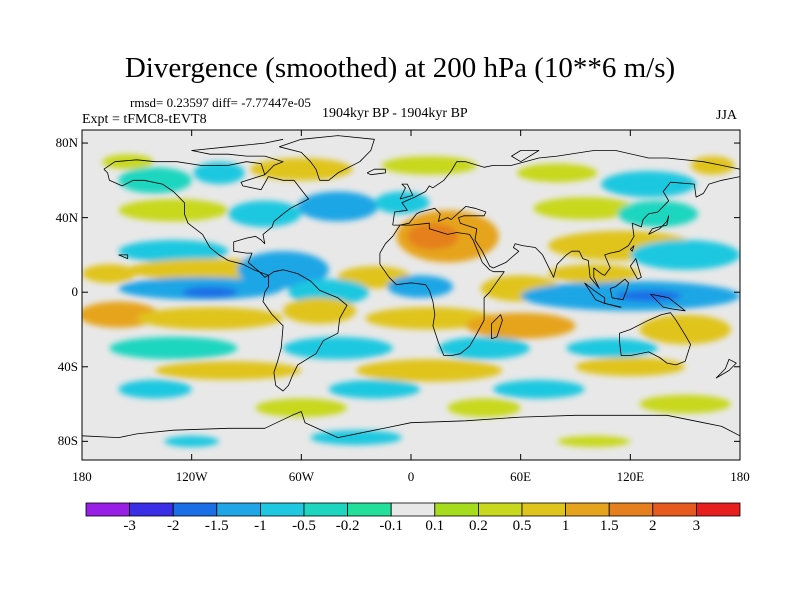 The width and height of the screenshot is (800, 600). Describe the element at coordinates (696, 526) in the screenshot. I see `colorbar-label: 3` at that location.